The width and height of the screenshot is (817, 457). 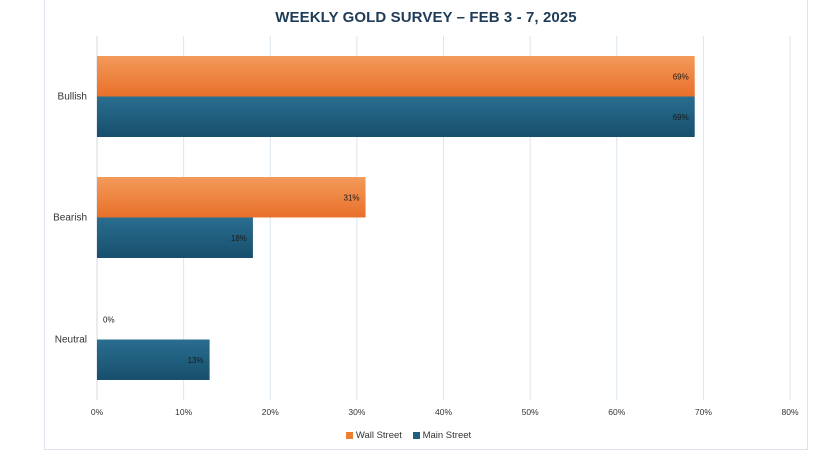 I want to click on data-label-main-street-bullish: 69%, so click(x=681, y=117).